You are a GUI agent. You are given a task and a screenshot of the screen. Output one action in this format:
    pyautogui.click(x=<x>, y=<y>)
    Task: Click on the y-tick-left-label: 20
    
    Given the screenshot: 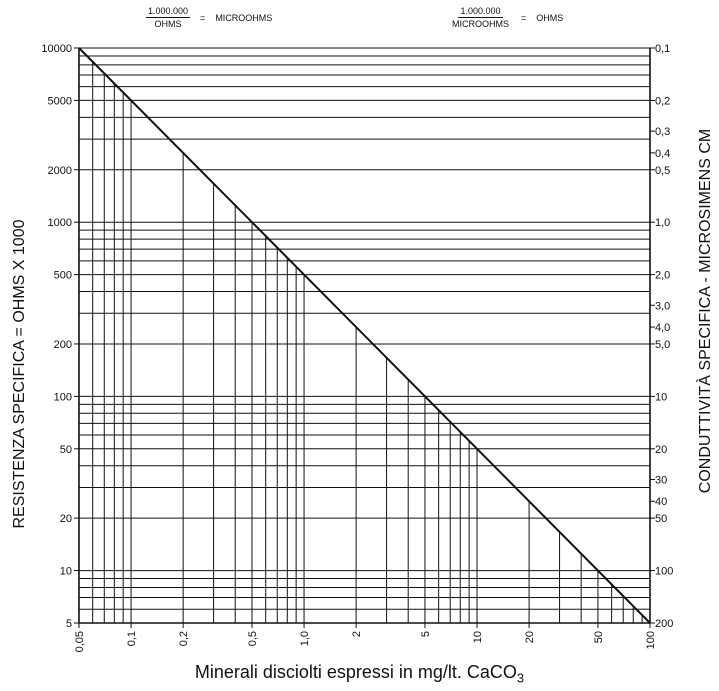 What is the action you would take?
    pyautogui.click(x=66, y=519)
    